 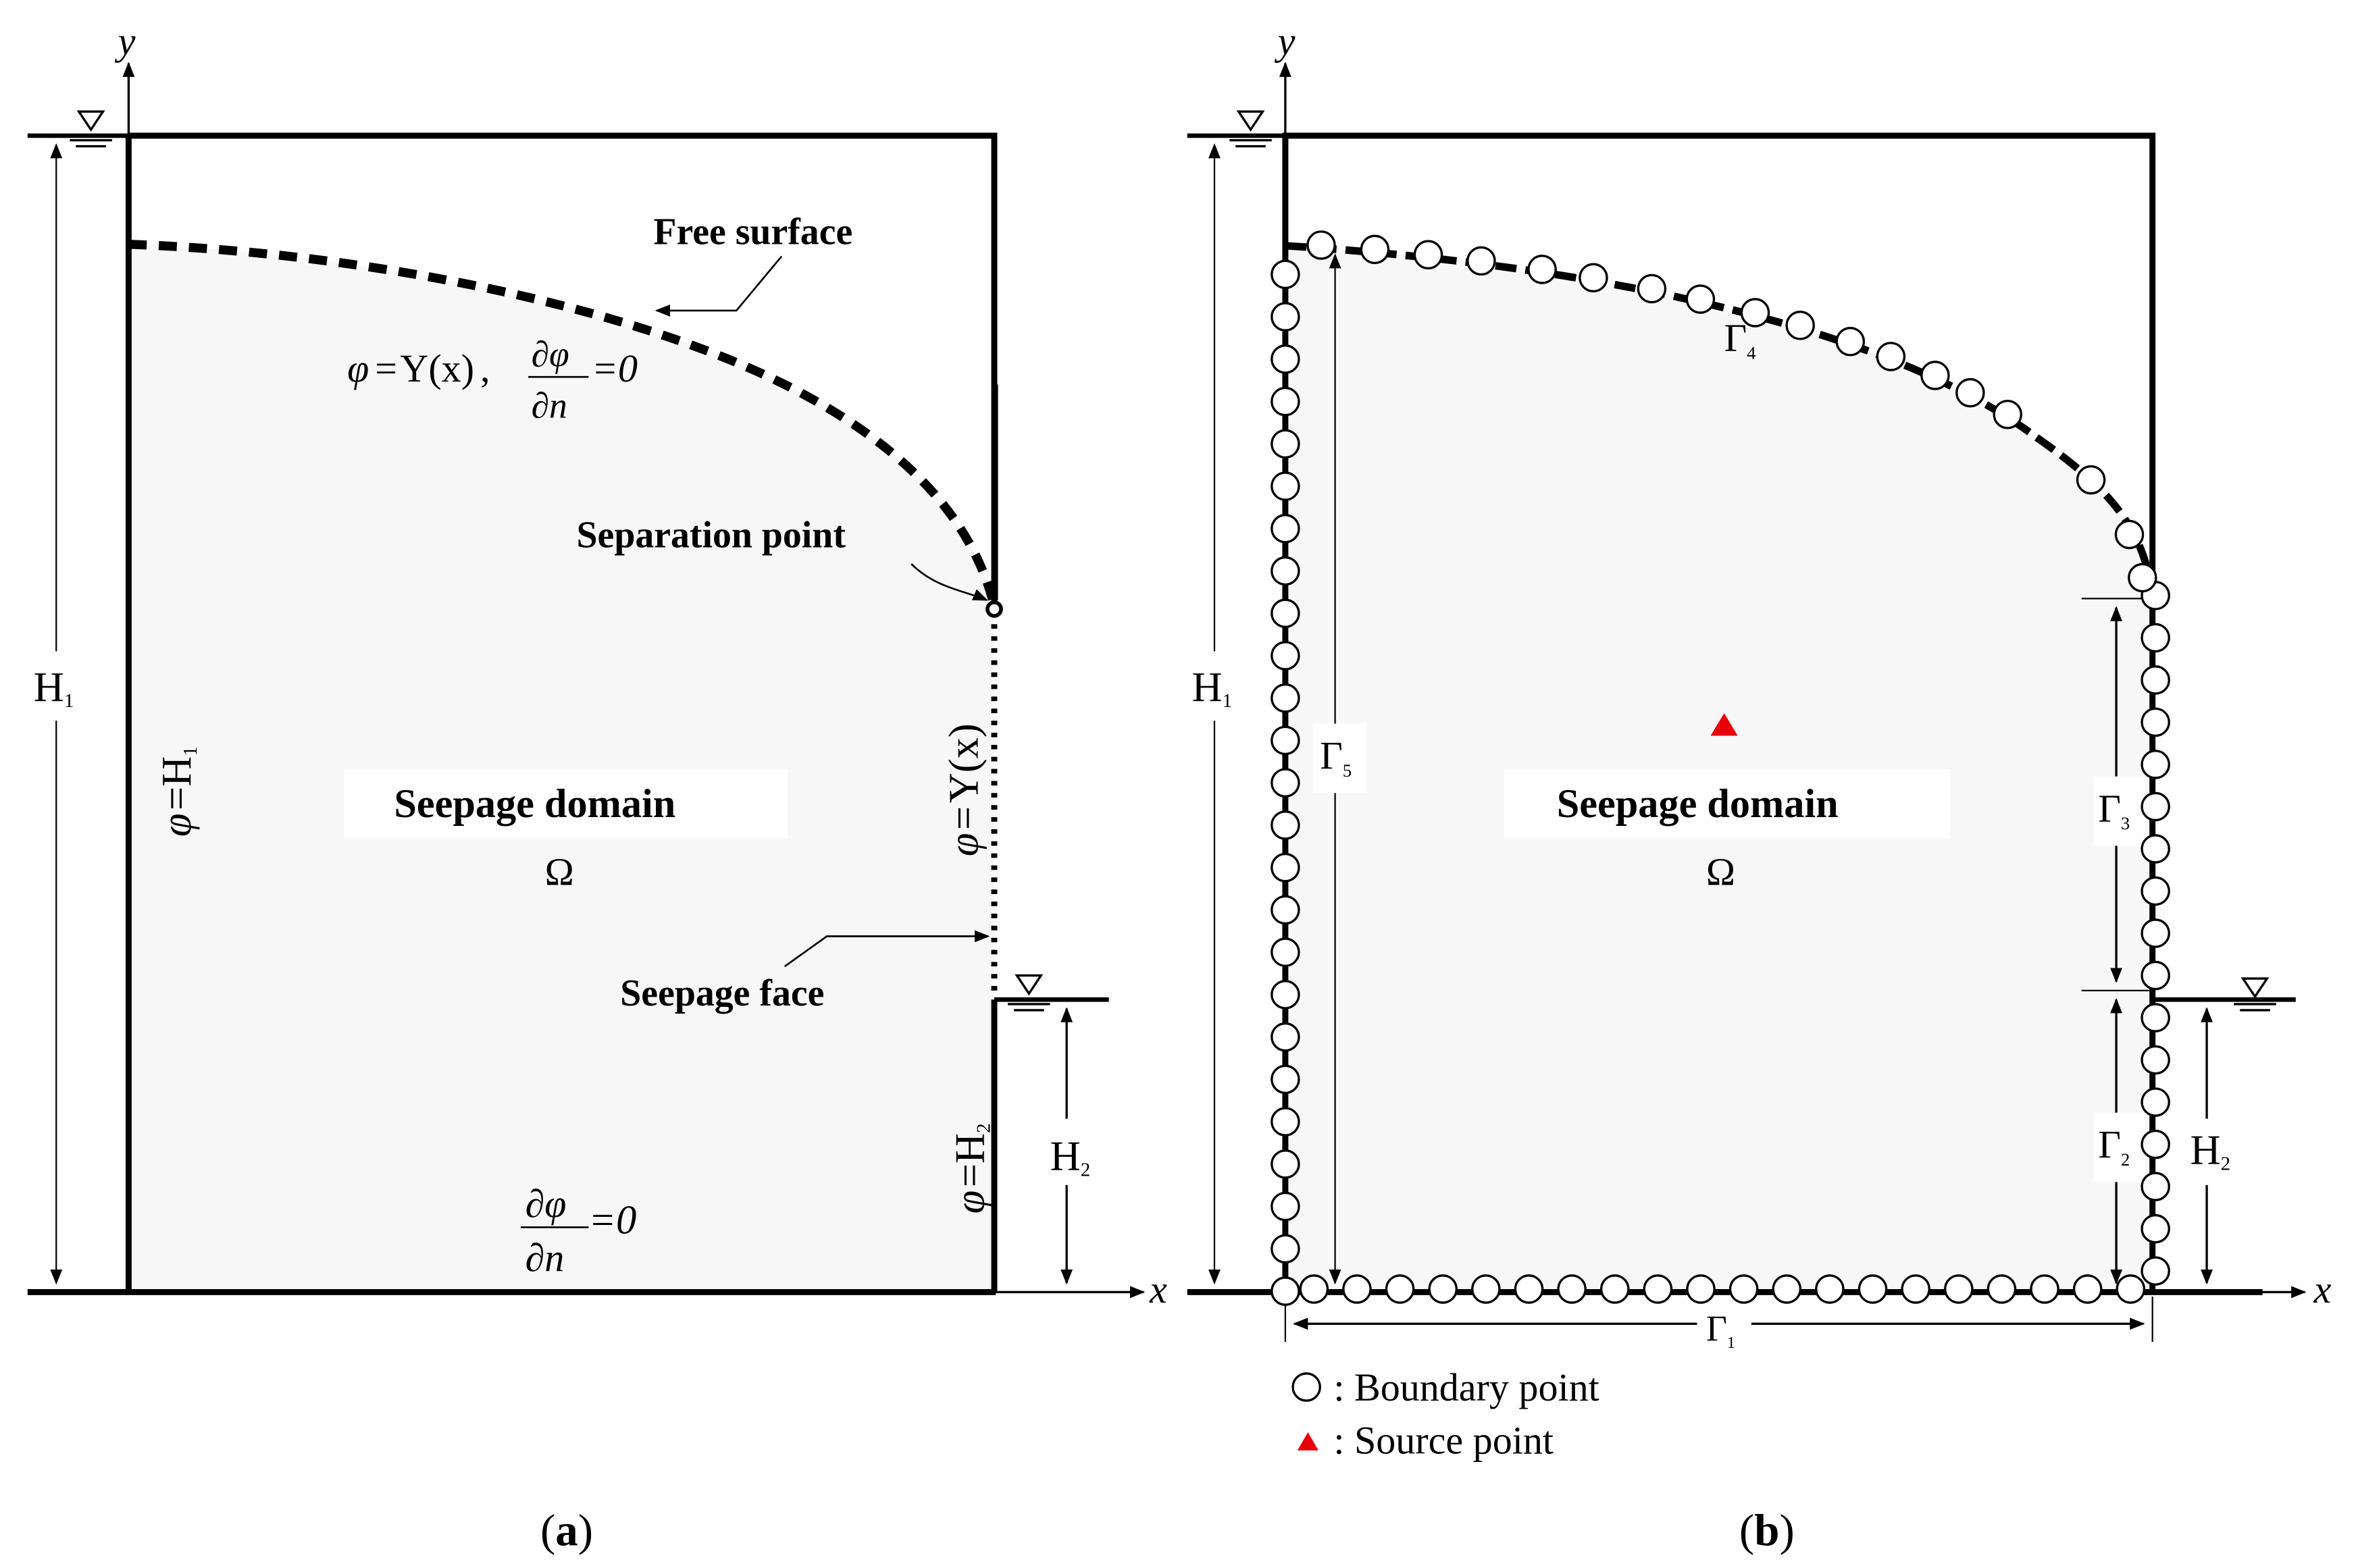 What do you see at coordinates (722, 993) in the screenshot?
I see `seepage-face-label: Seepage face` at bounding box center [722, 993].